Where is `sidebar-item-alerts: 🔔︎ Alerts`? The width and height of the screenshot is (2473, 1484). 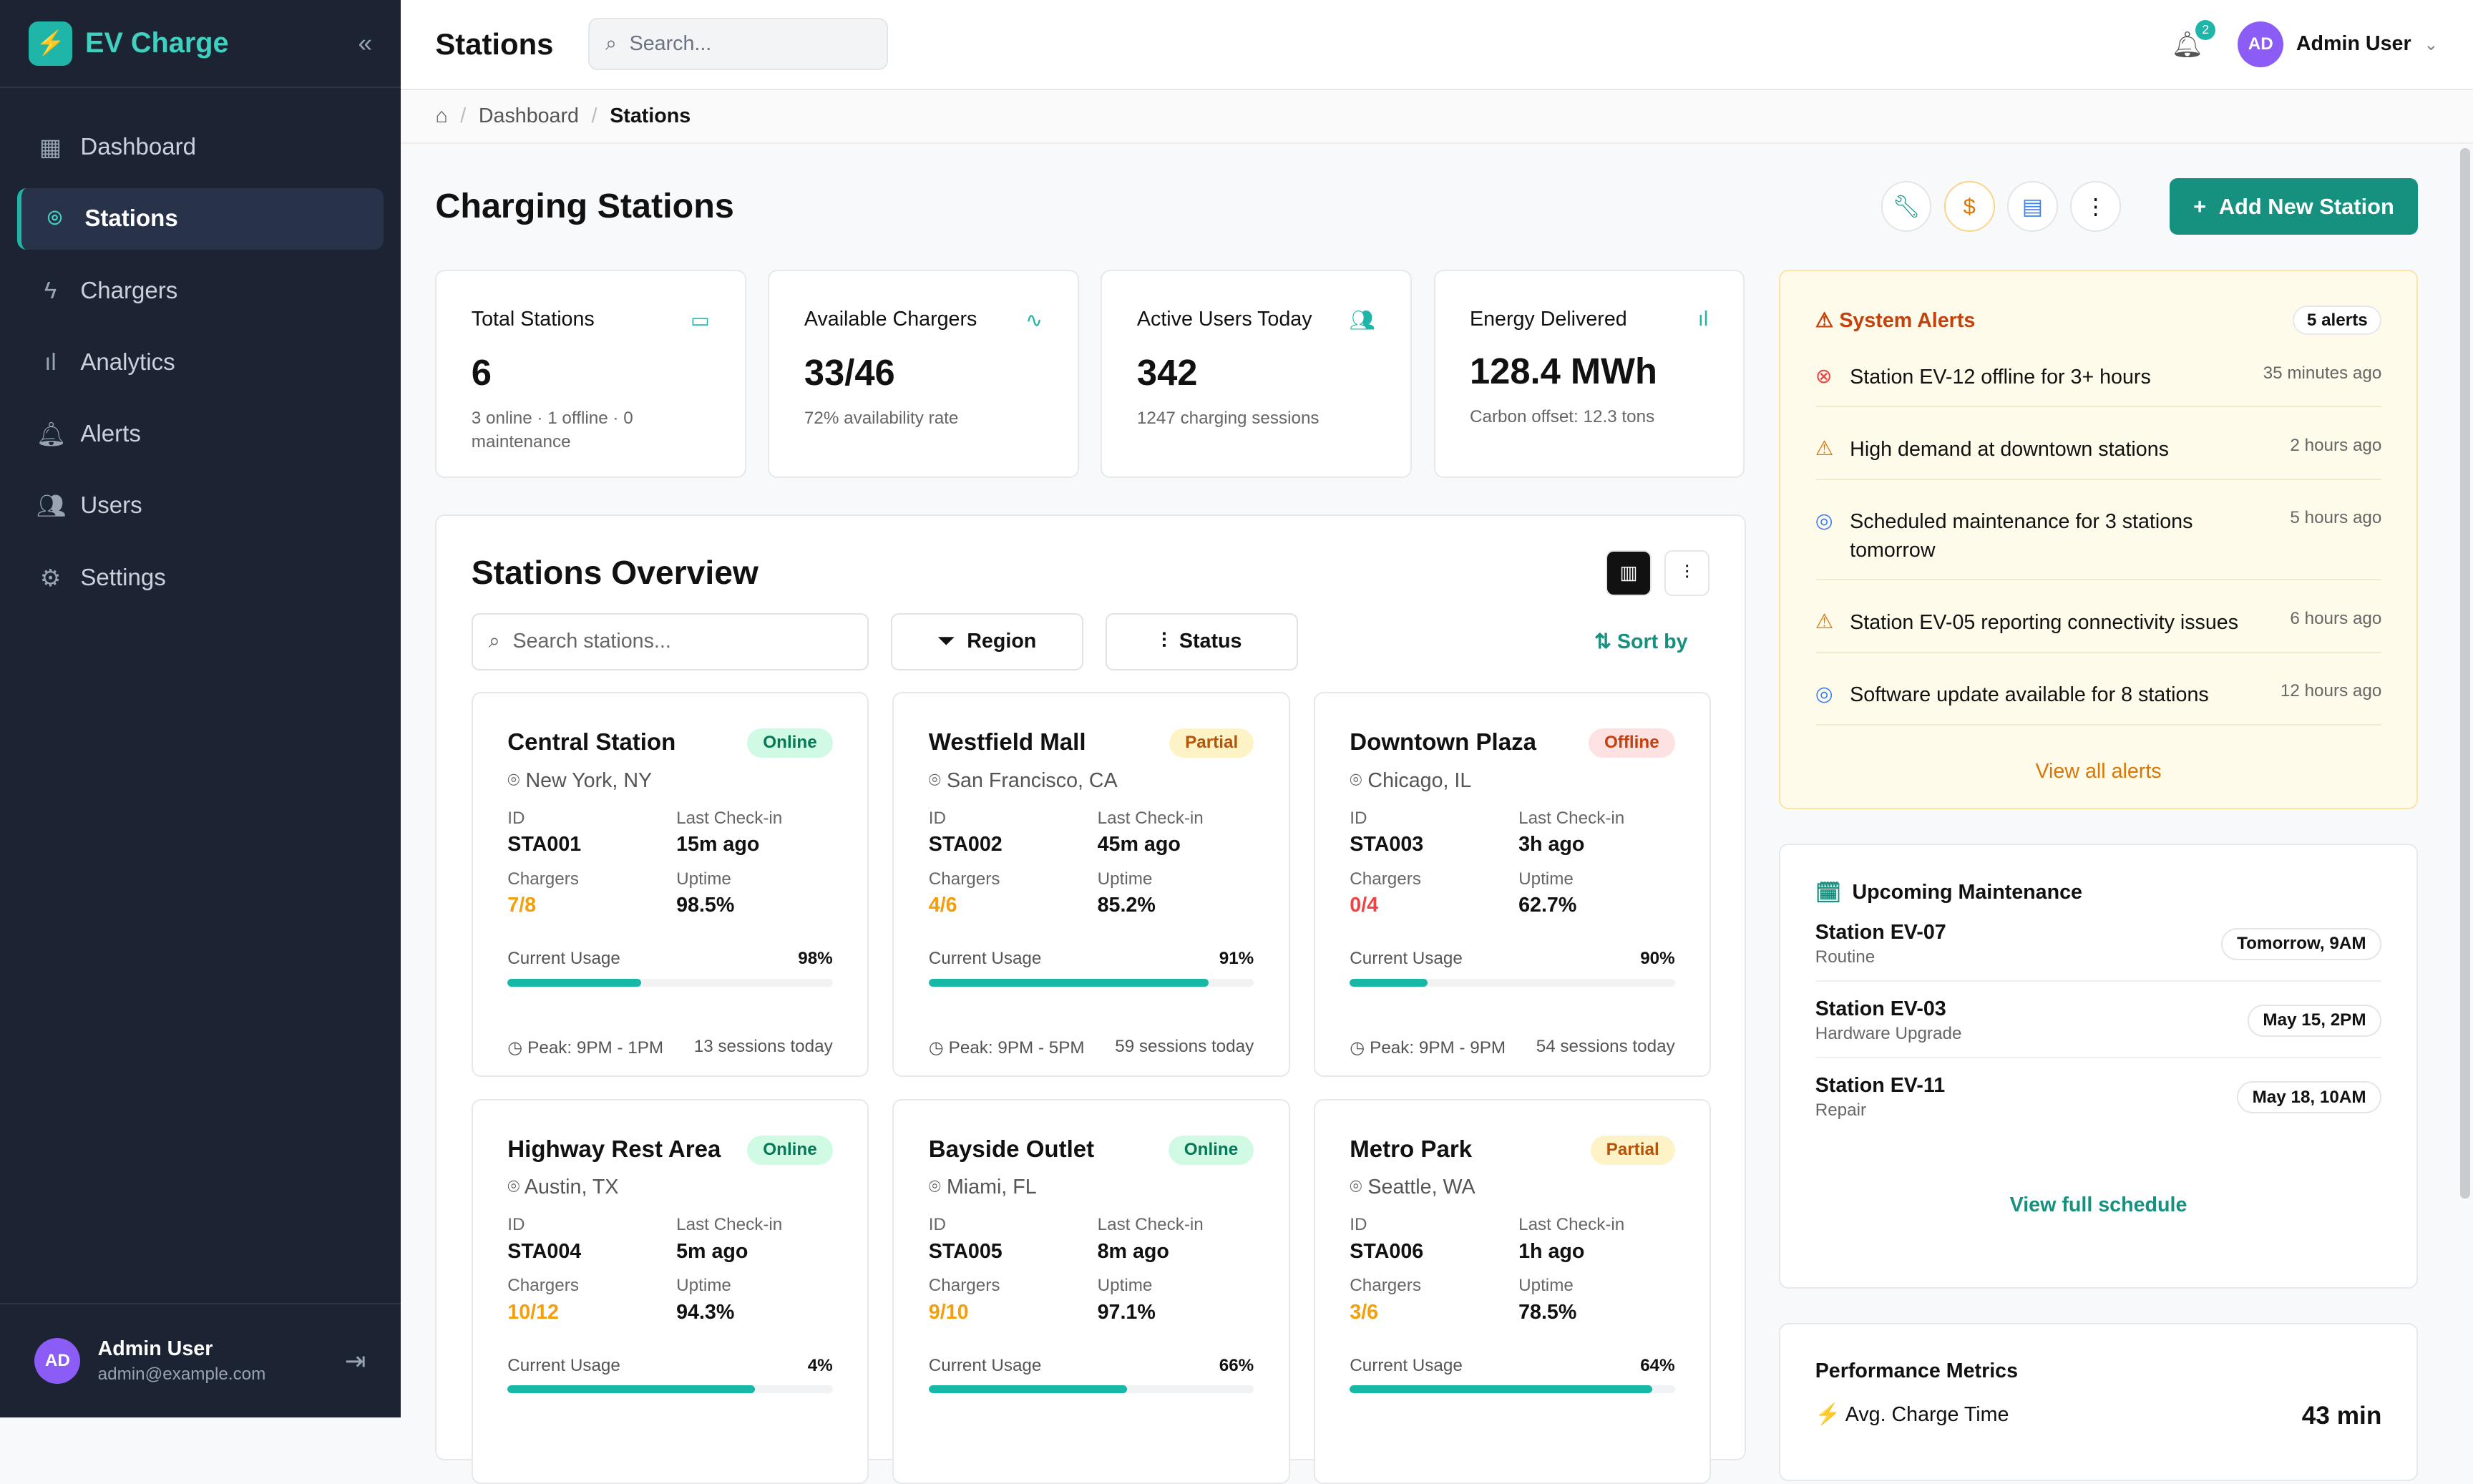 sidebar-item-alerts: 🔔︎ Alerts is located at coordinates (200, 434).